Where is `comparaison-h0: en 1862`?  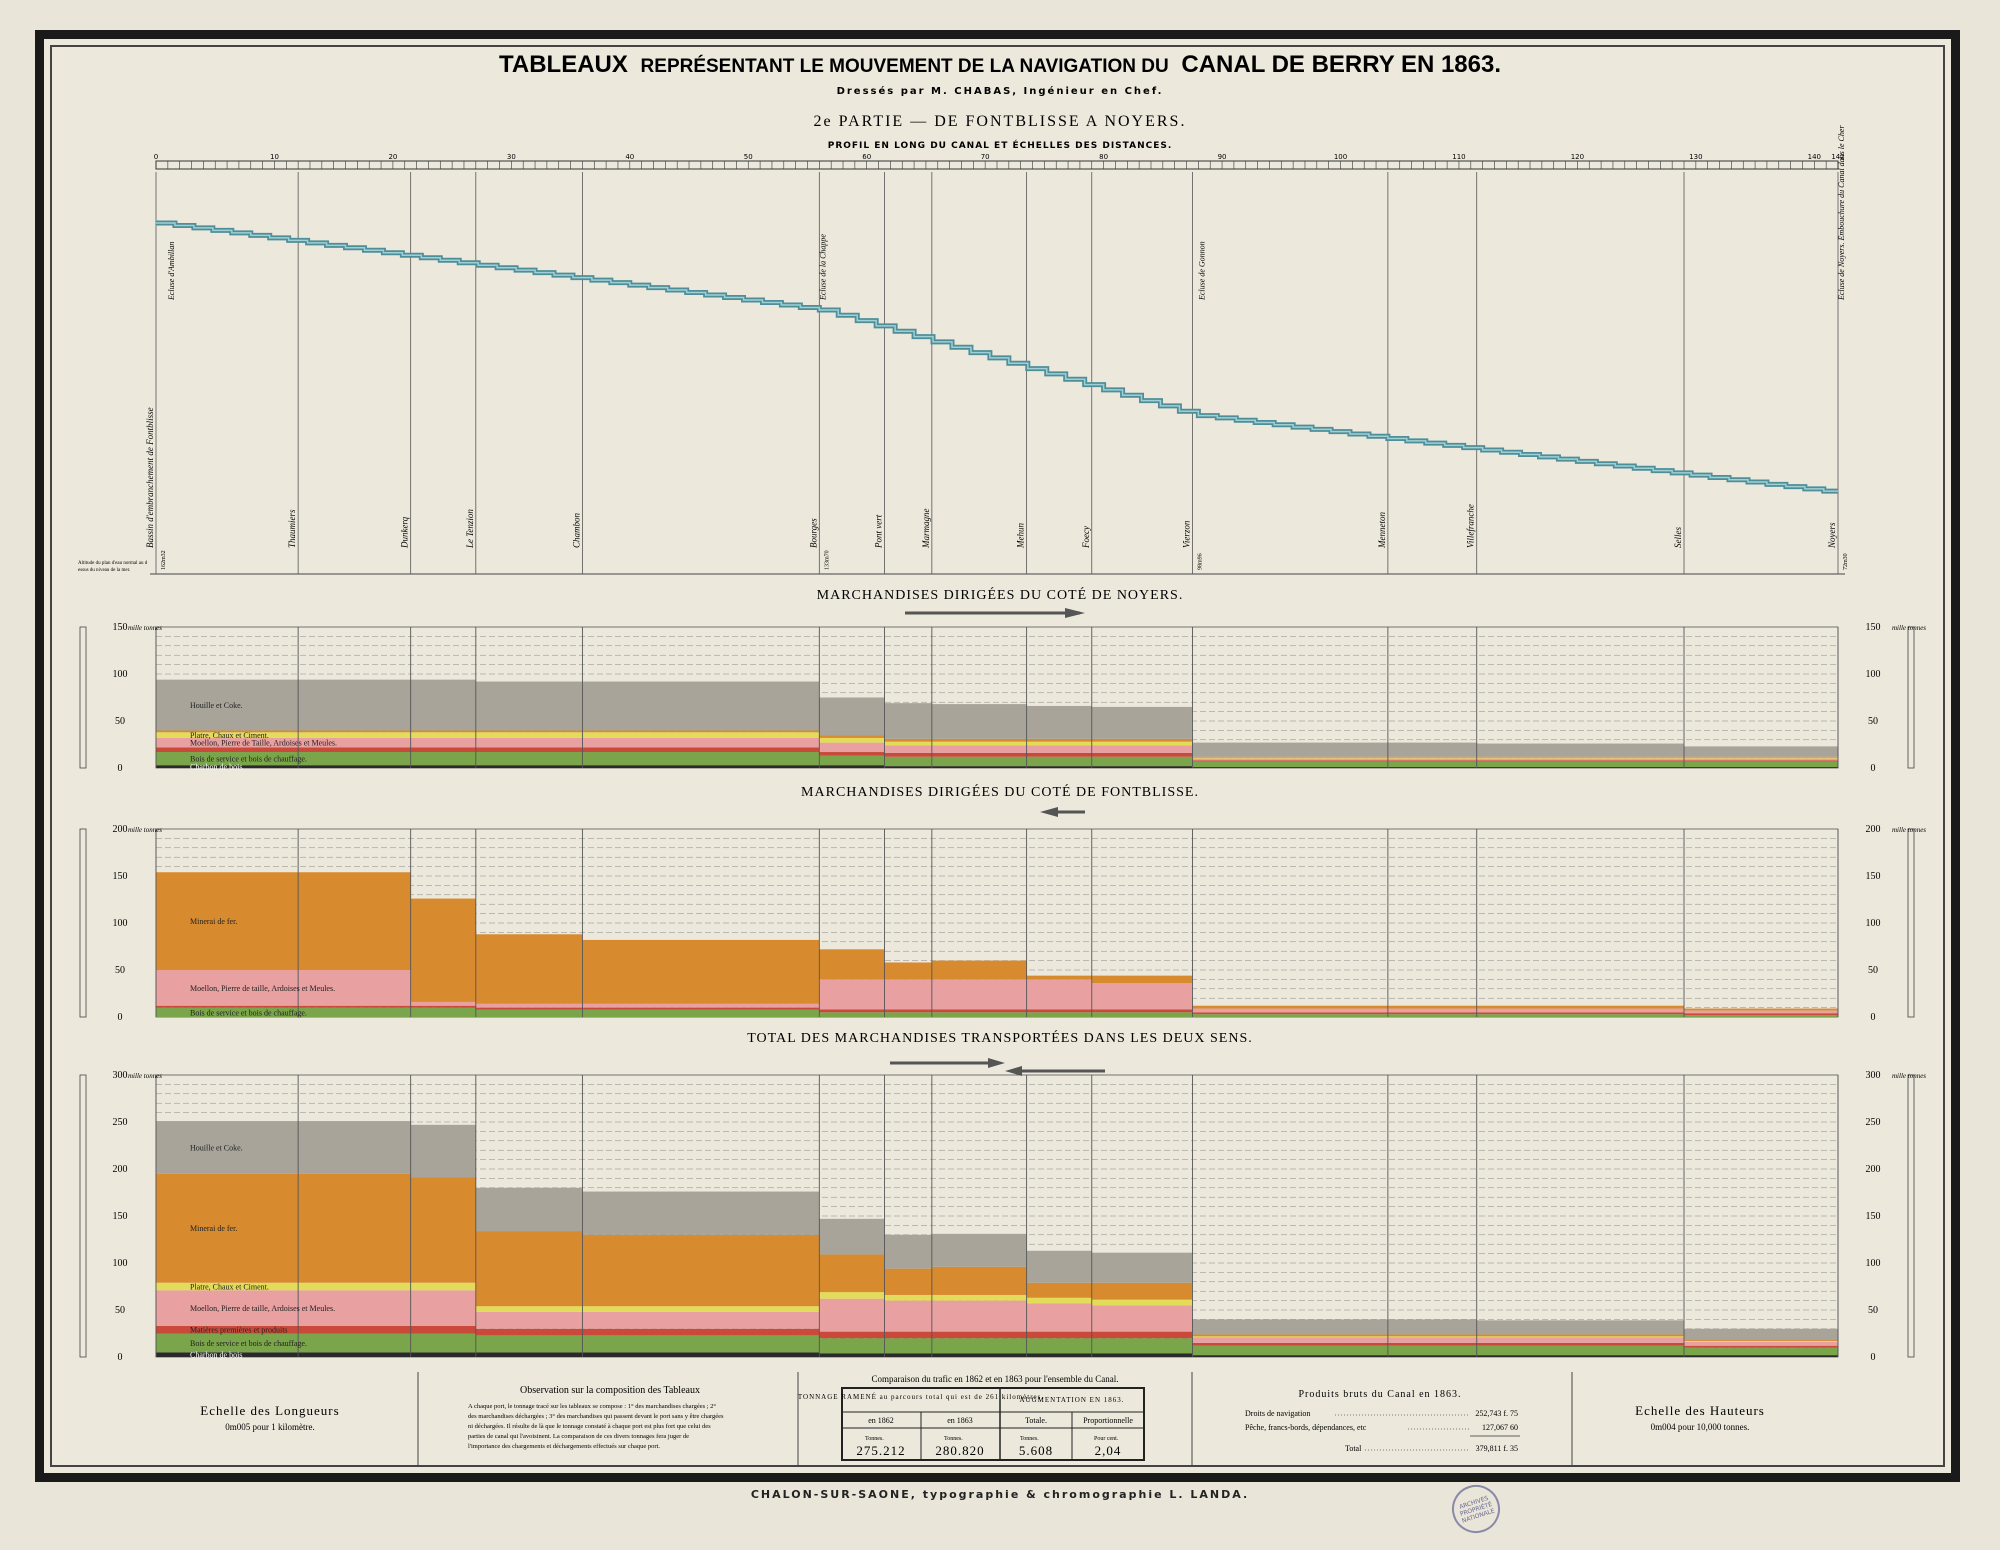
comparaison-h0: en 1862 is located at coordinates (881, 1420).